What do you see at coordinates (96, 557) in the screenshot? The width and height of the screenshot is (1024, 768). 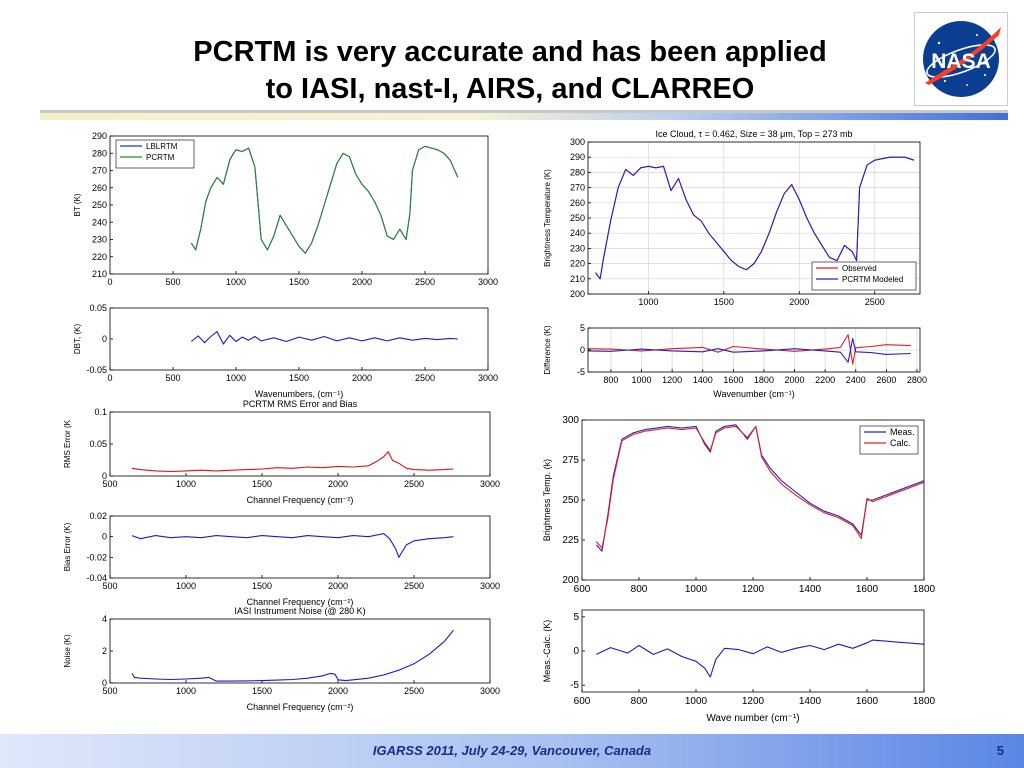 I see `y-tick-label: -0.02` at bounding box center [96, 557].